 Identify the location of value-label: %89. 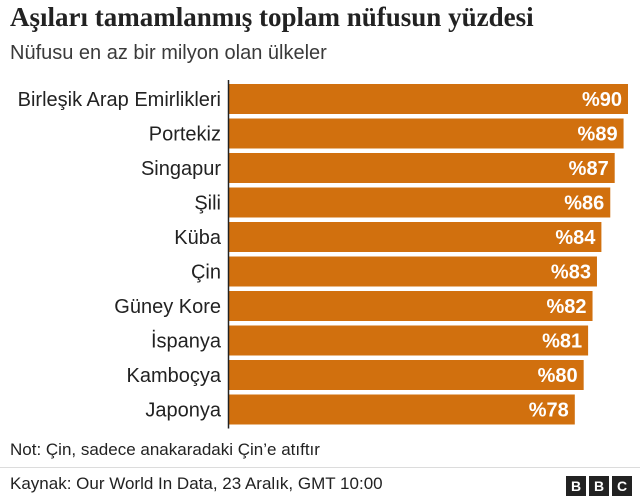
(598, 135).